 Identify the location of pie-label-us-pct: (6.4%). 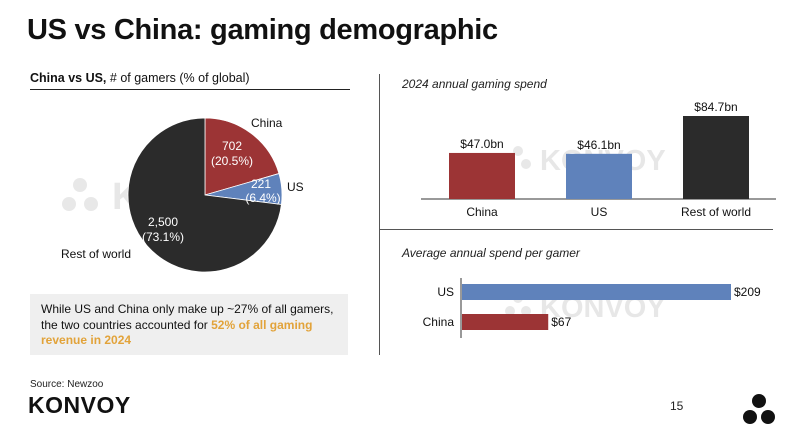
(262, 198).